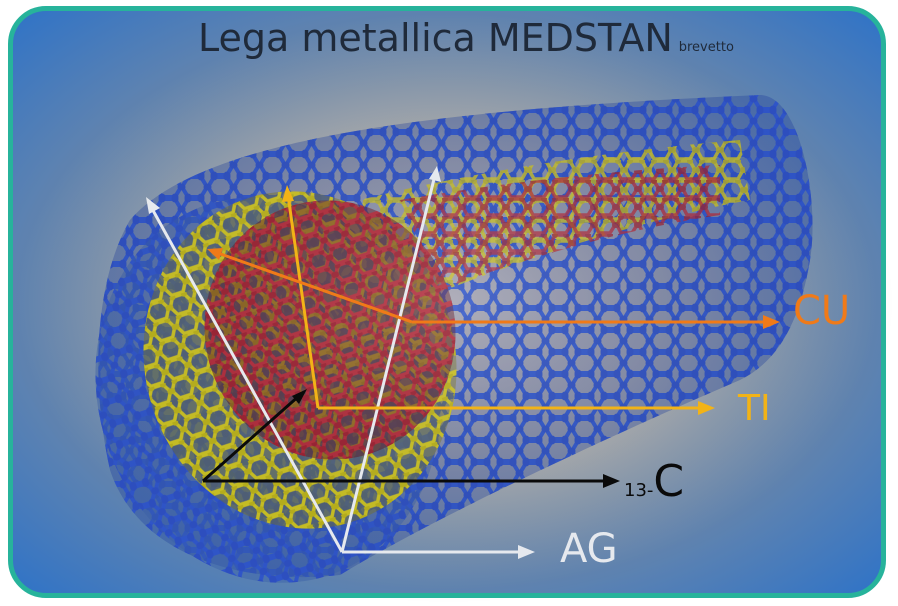  What do you see at coordinates (639, 490) in the screenshot?
I see `c13-prefix: 13-` at bounding box center [639, 490].